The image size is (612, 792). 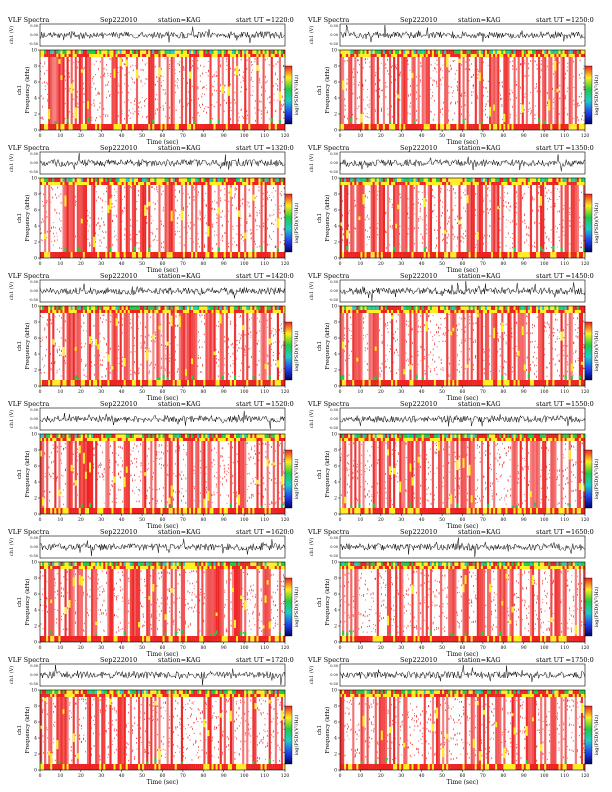 I want to click on time-tick-label: 10, so click(x=361, y=264).